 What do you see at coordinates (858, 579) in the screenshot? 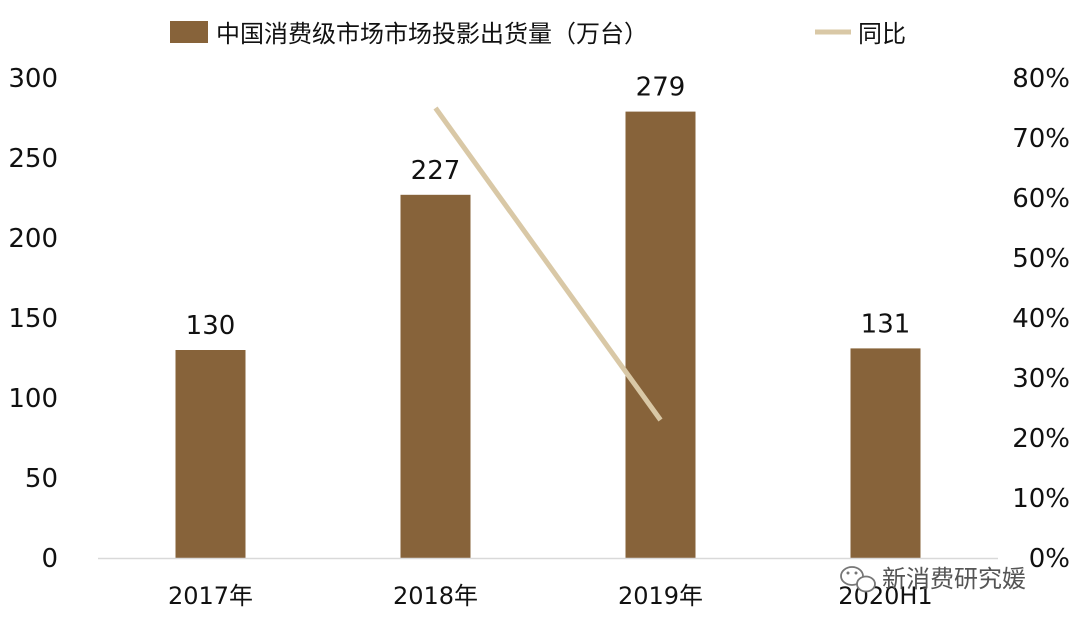
I see `wechat-icon` at bounding box center [858, 579].